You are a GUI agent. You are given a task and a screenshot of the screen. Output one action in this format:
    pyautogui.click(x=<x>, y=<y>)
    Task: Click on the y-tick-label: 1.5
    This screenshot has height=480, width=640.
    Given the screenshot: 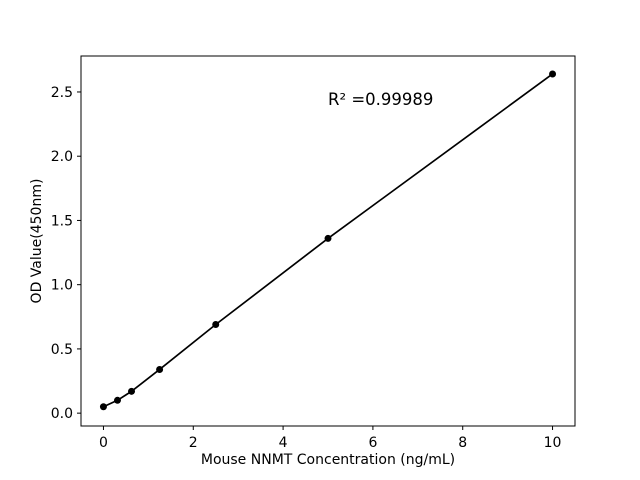 What is the action you would take?
    pyautogui.click(x=62, y=221)
    